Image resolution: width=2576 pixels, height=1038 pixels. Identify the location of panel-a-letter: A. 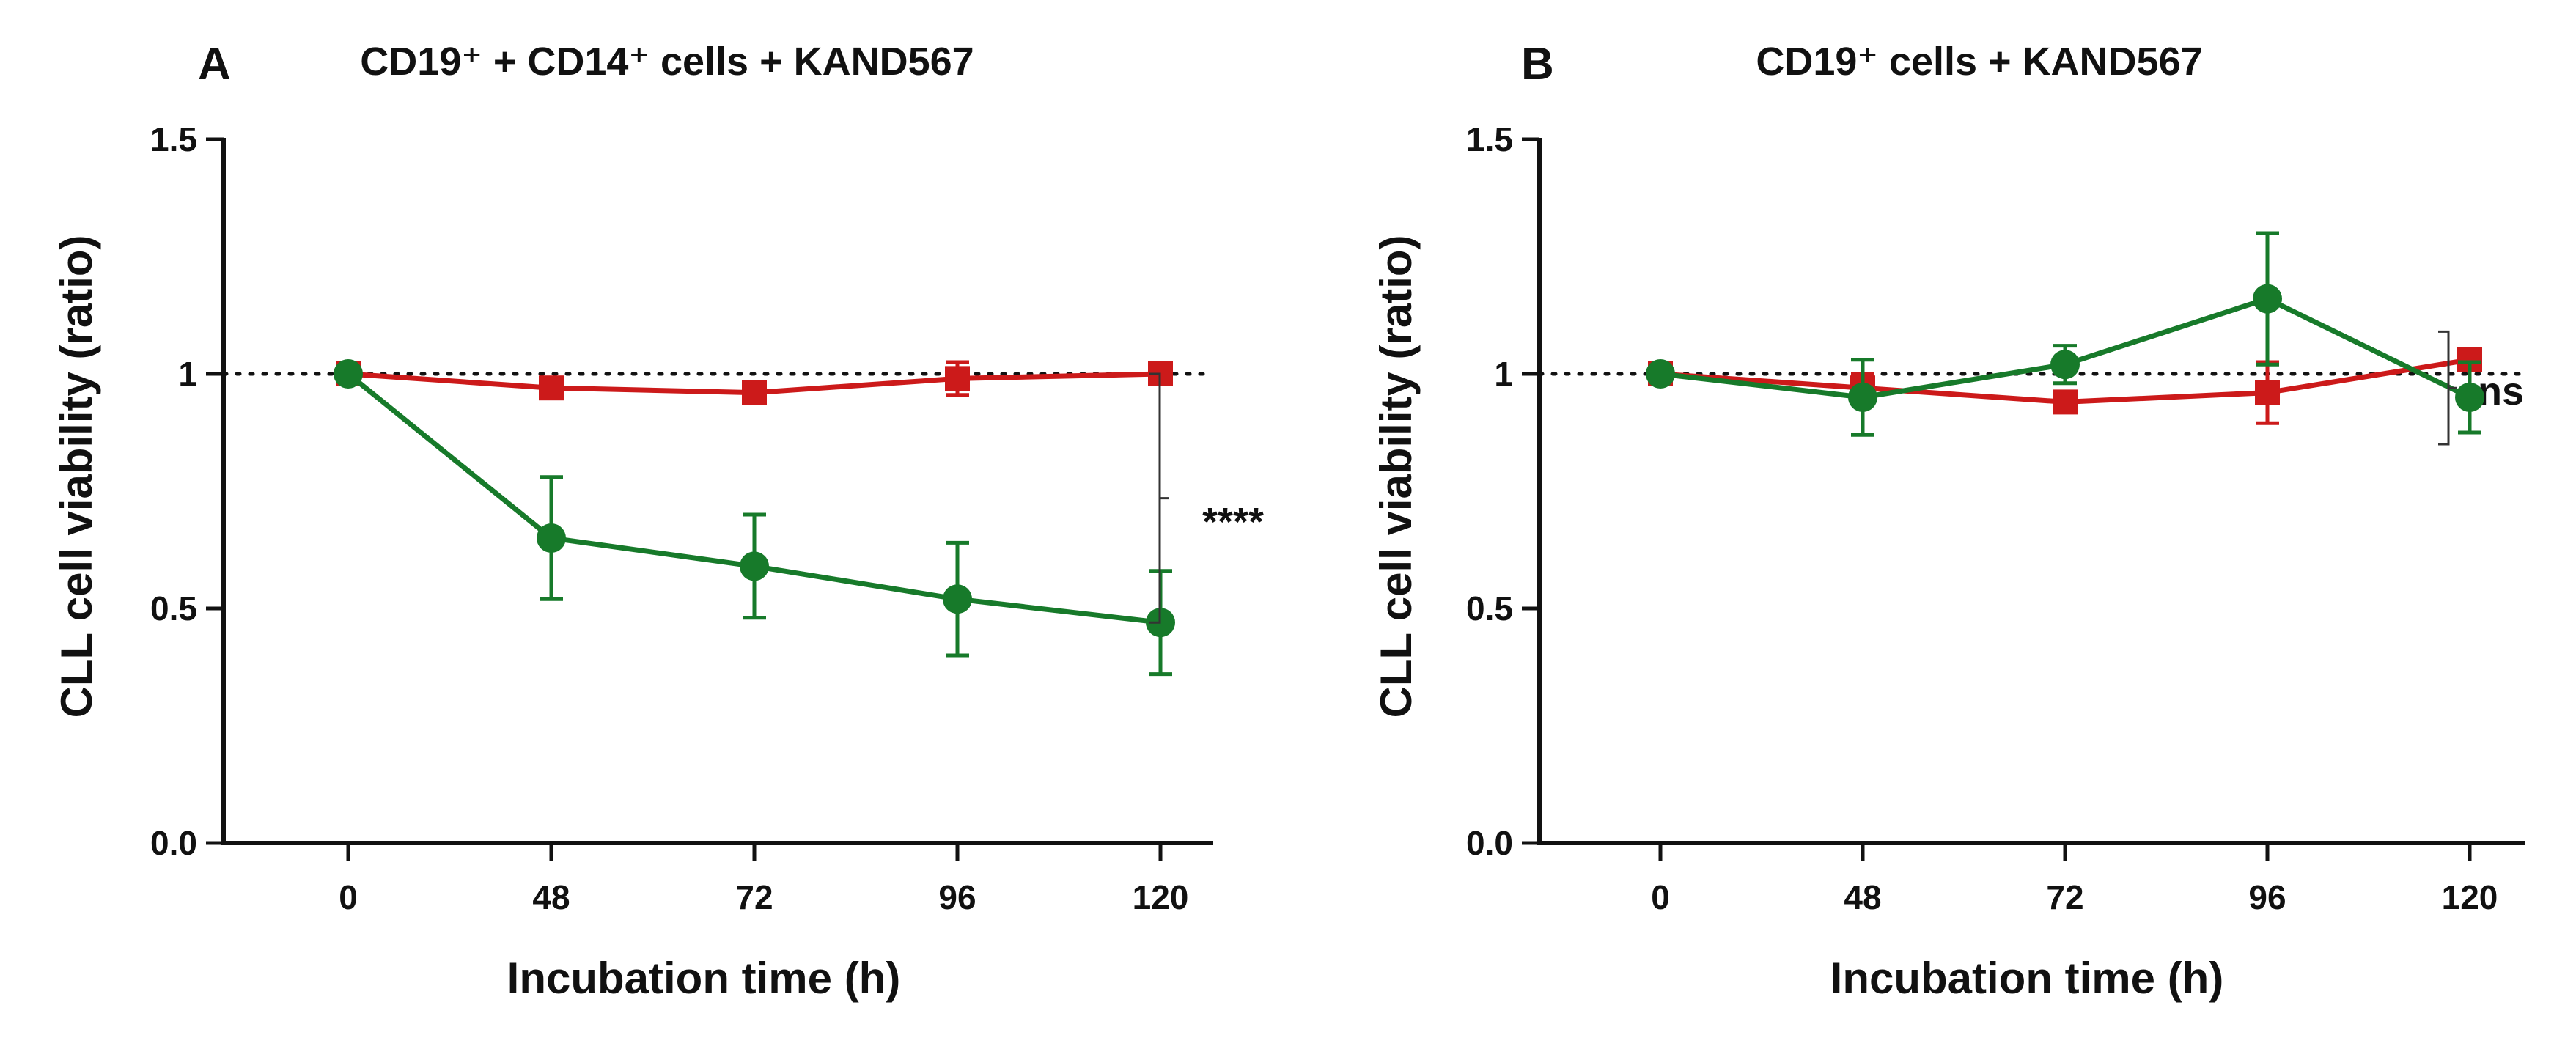
(214, 64).